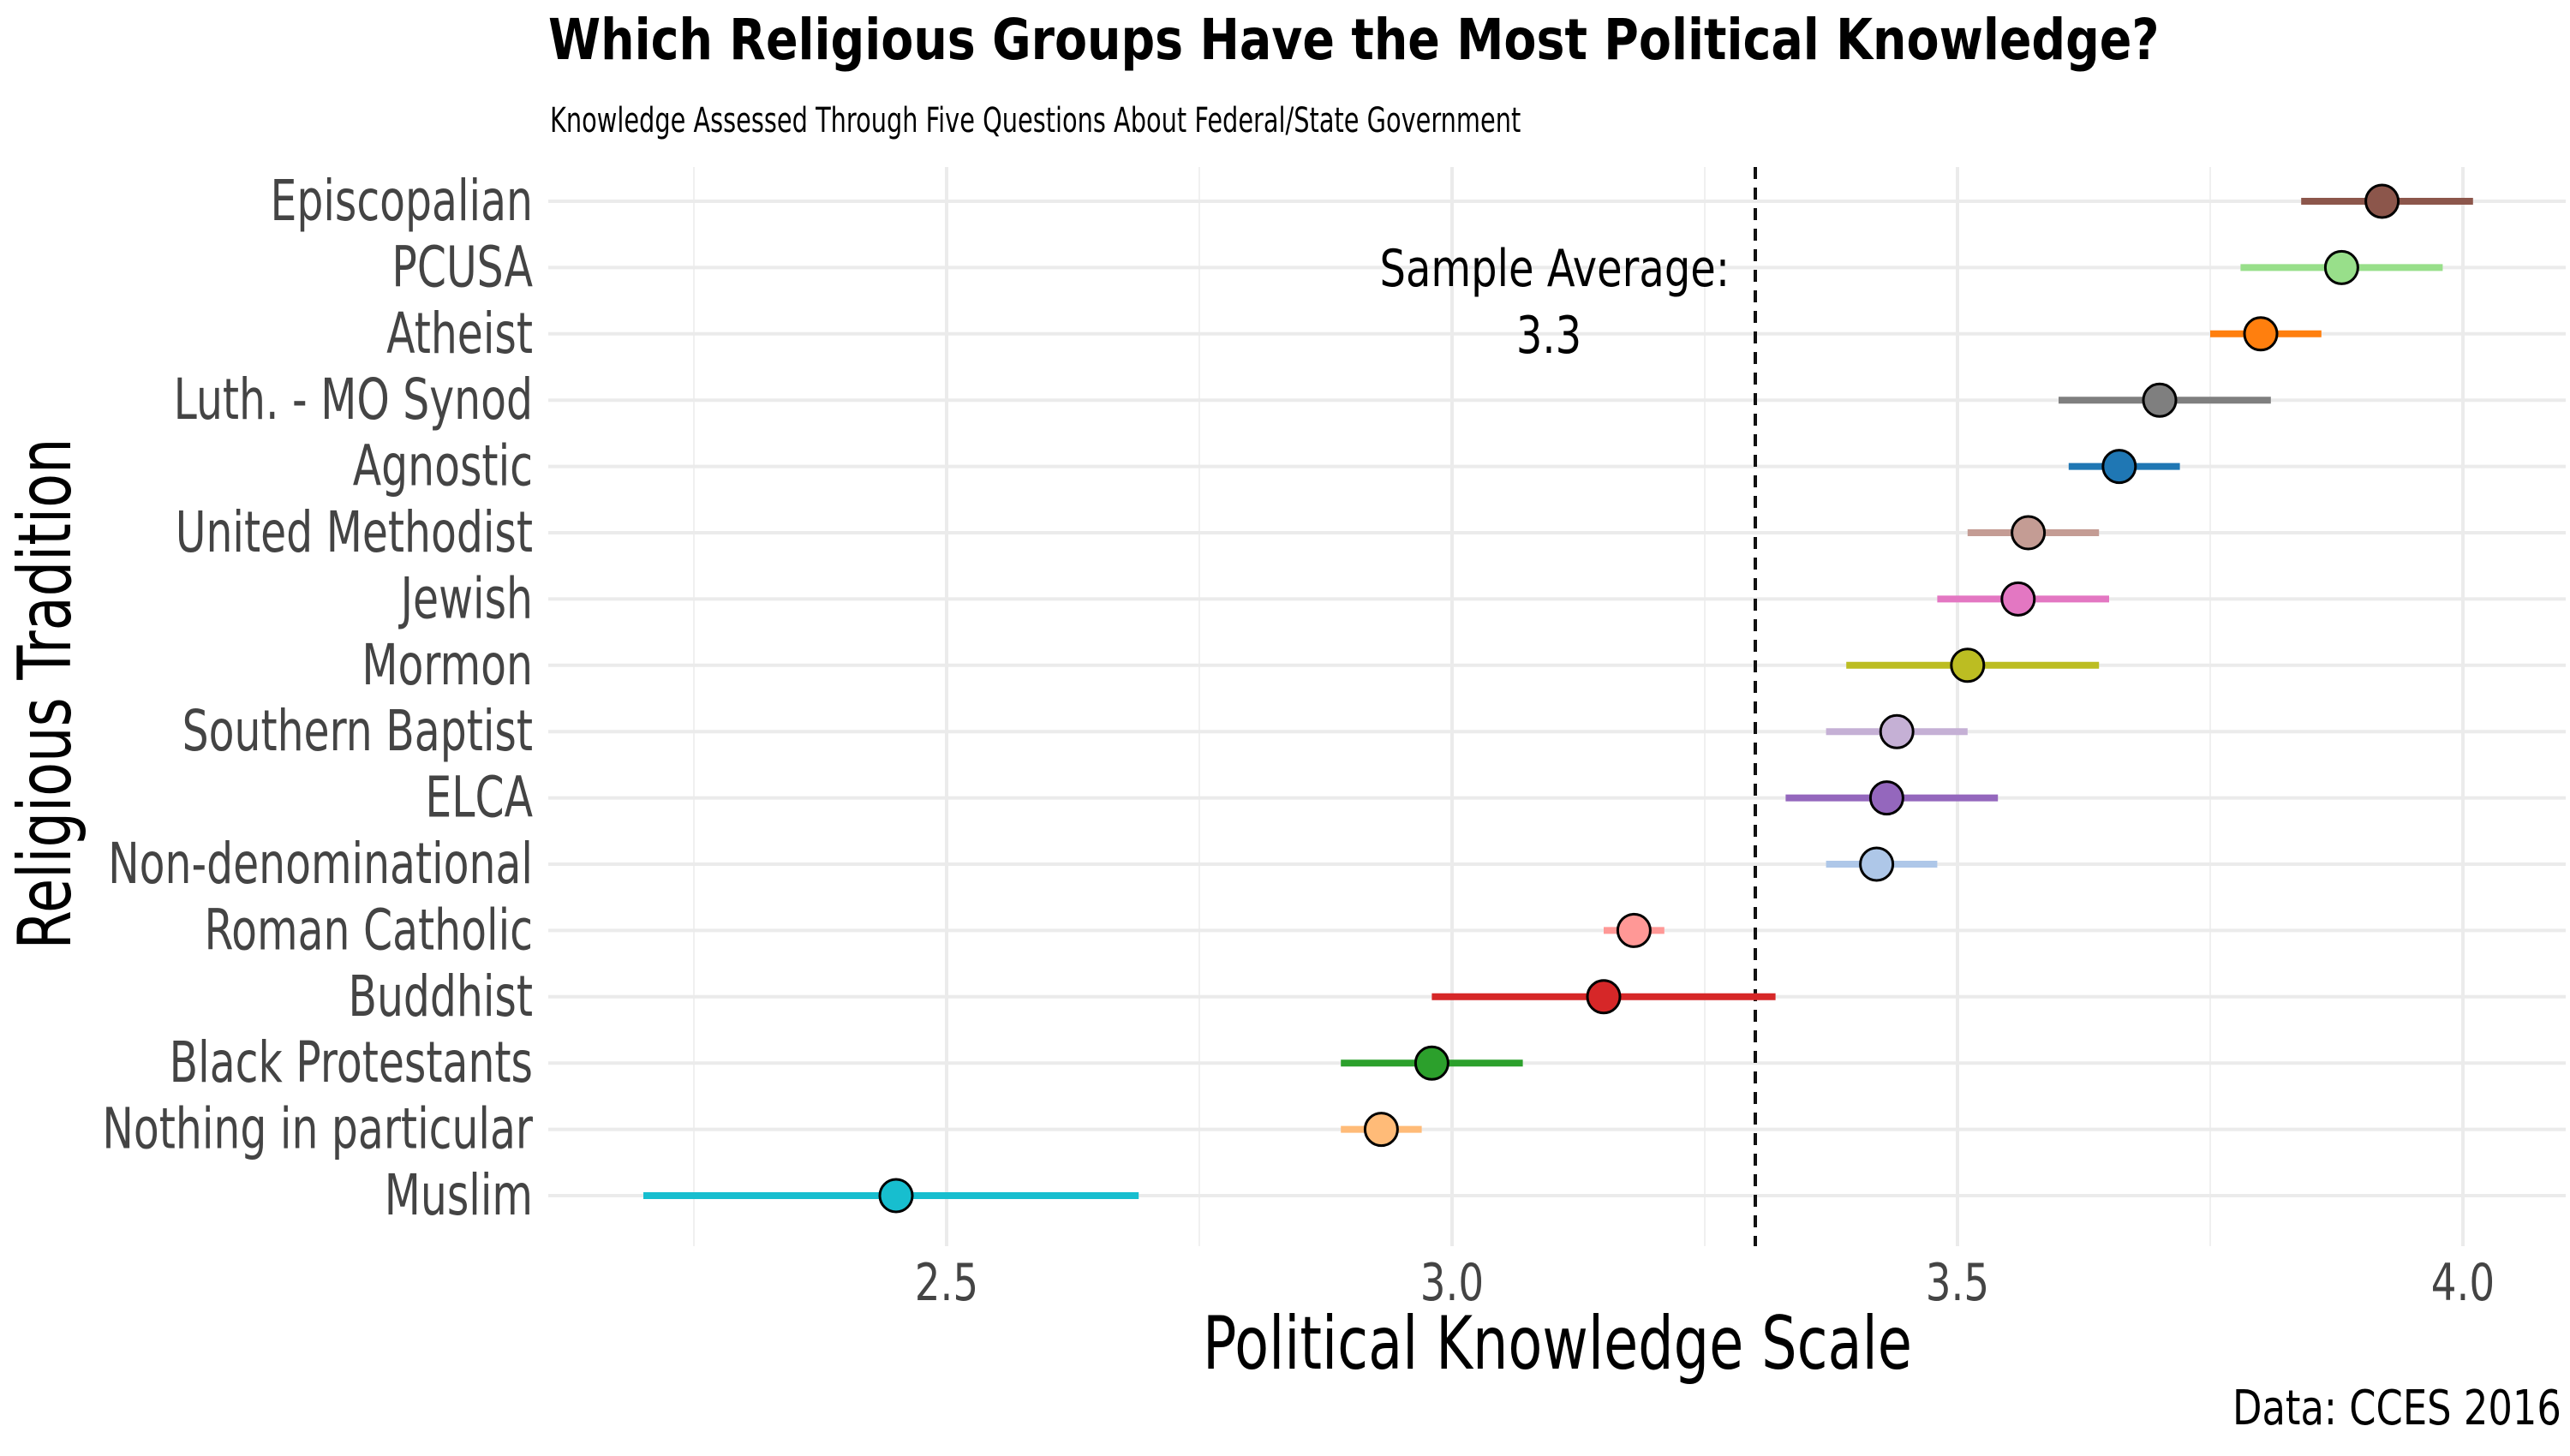 The image size is (2570, 1456). What do you see at coordinates (2463, 1282) in the screenshot?
I see `x-tick-label: 4.0` at bounding box center [2463, 1282].